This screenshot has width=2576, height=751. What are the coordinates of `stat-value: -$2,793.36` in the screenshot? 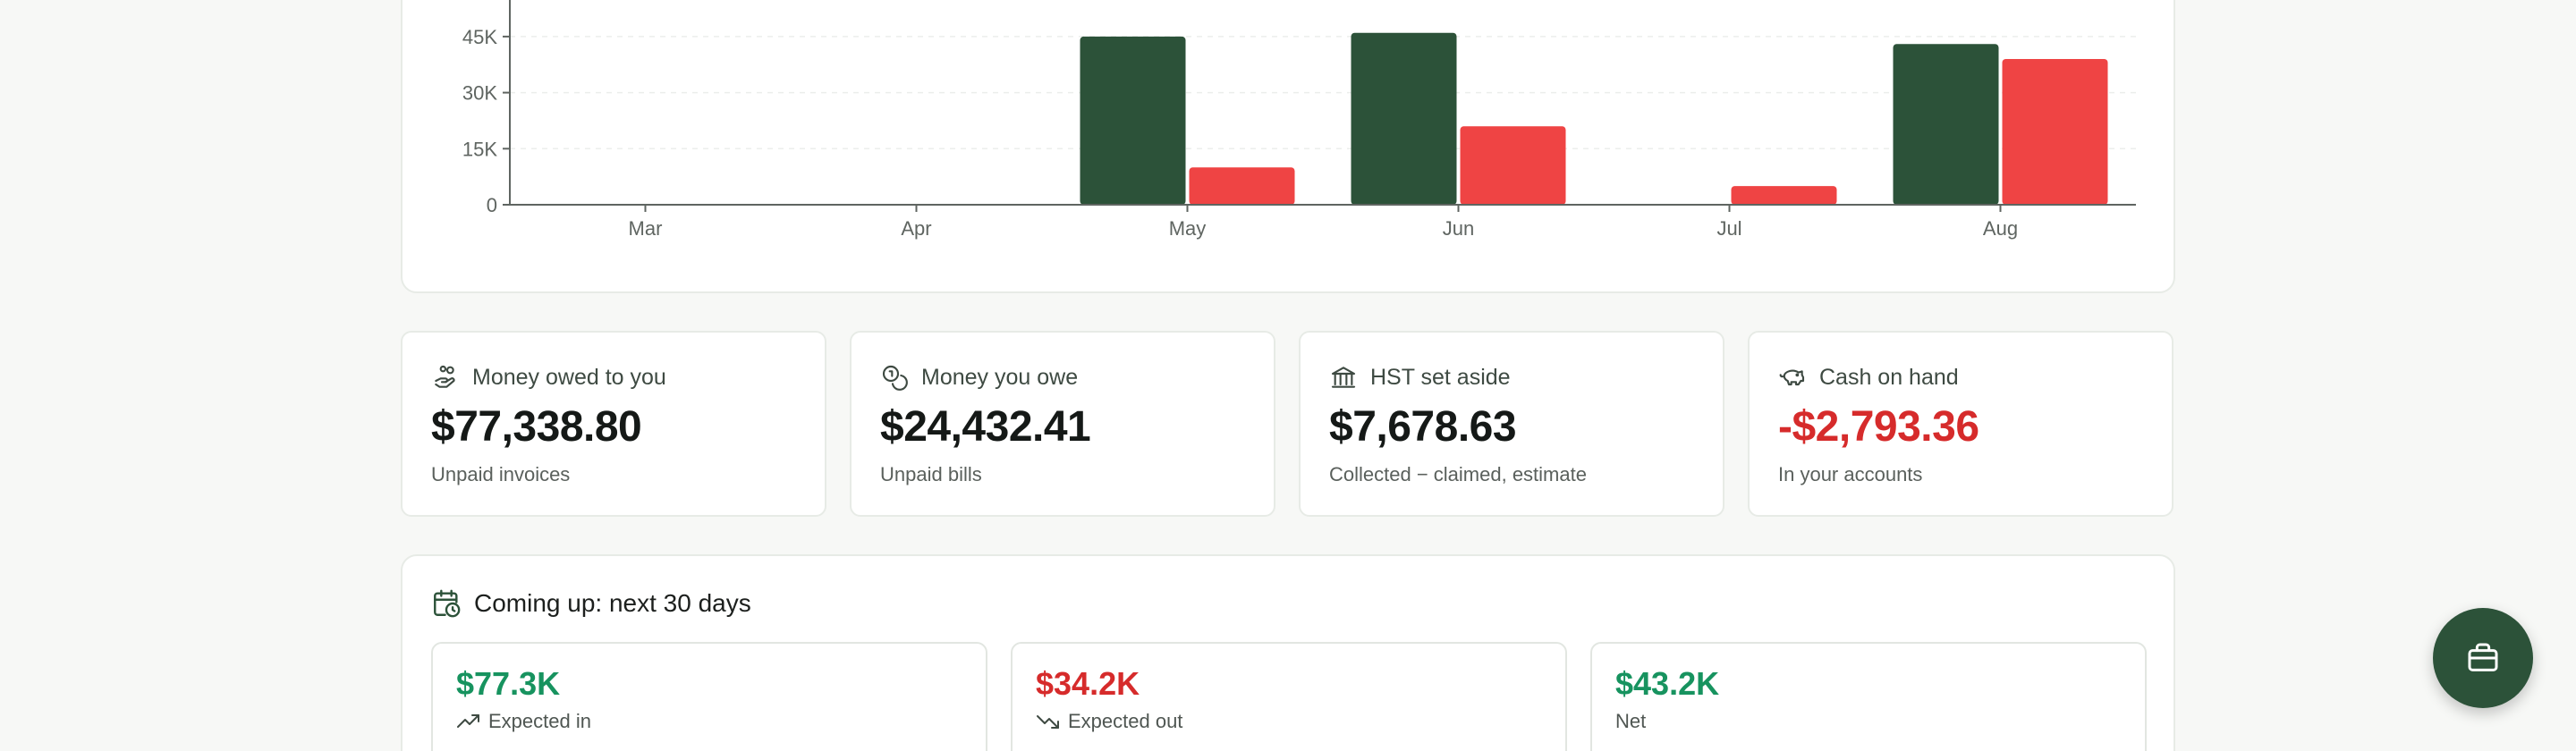 It's located at (1878, 427).